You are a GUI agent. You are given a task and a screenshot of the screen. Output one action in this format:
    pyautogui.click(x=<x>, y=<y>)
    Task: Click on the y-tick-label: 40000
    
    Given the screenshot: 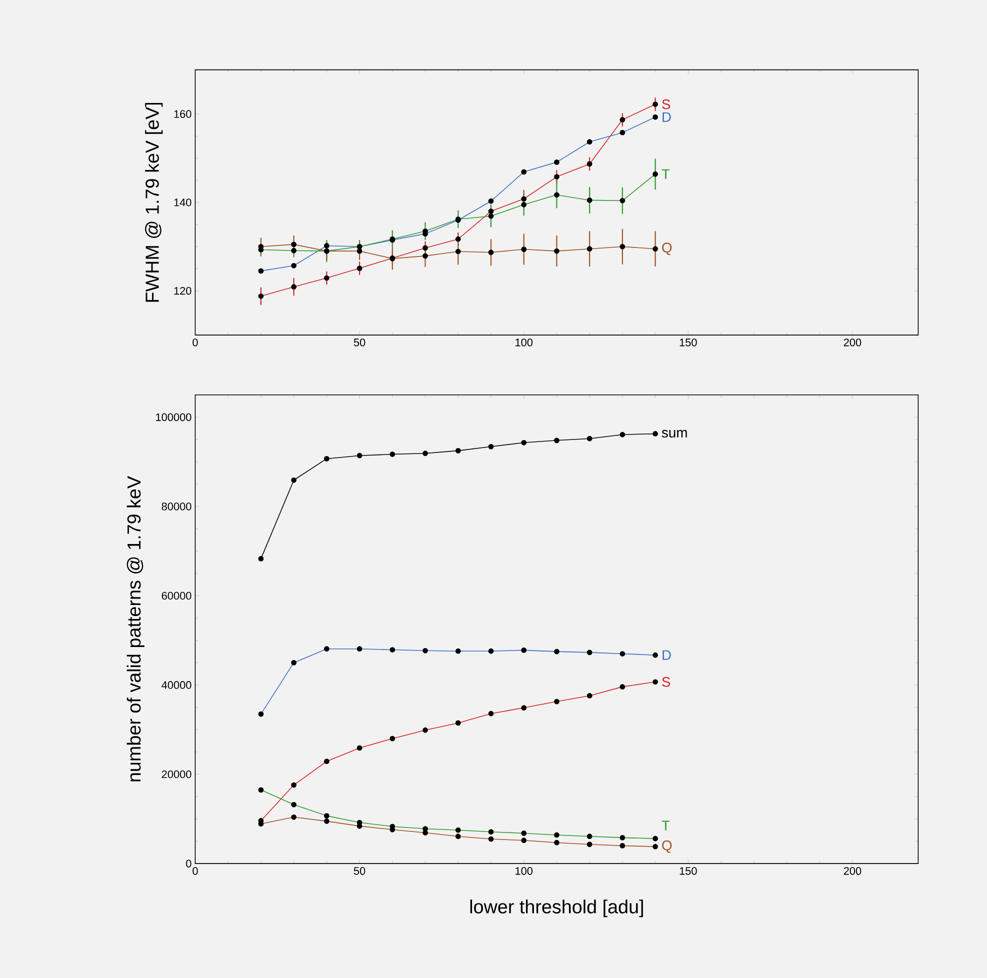 What is the action you would take?
    pyautogui.click(x=177, y=685)
    